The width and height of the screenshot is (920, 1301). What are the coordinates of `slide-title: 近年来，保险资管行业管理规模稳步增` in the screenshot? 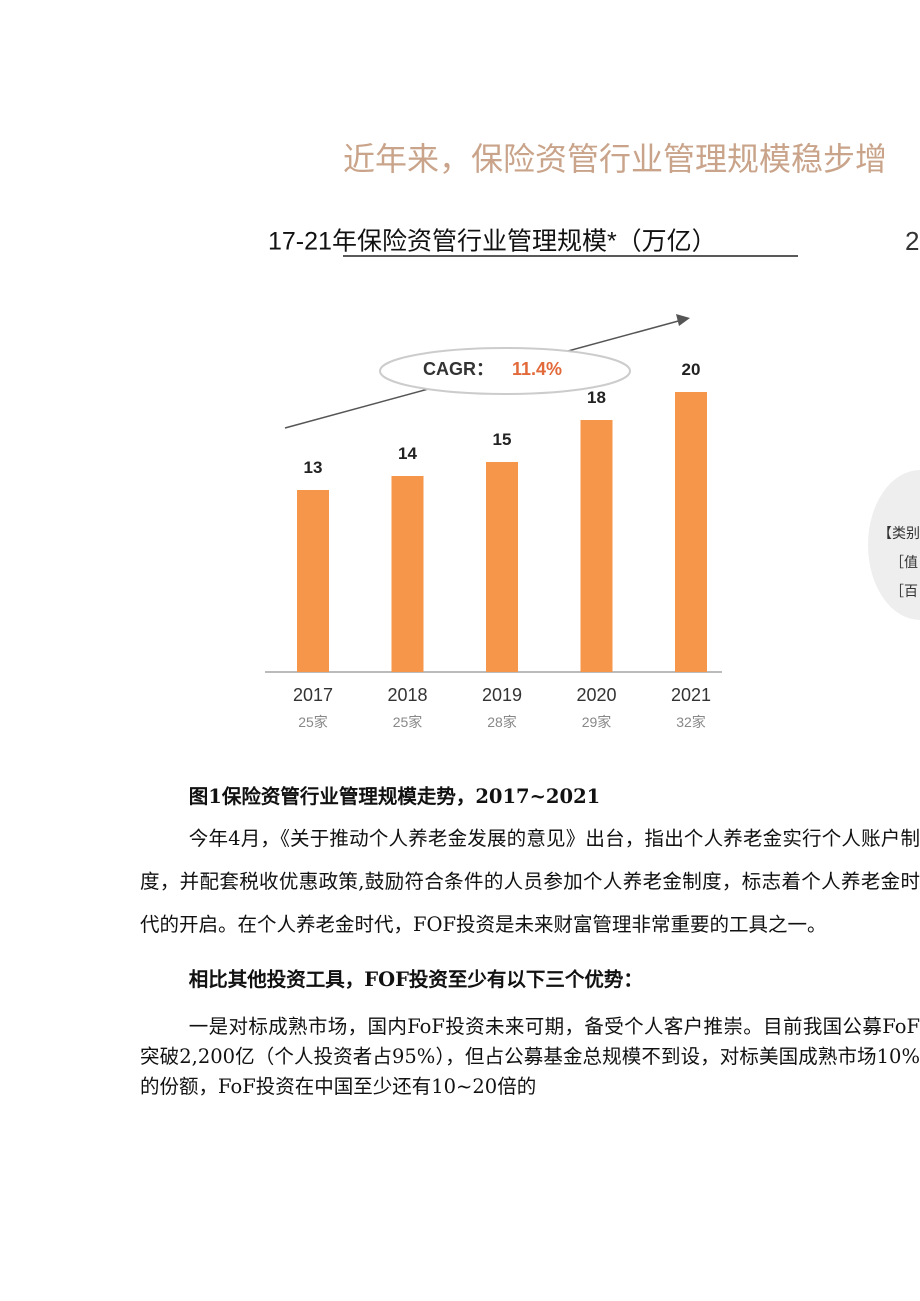 It's located at (615, 159).